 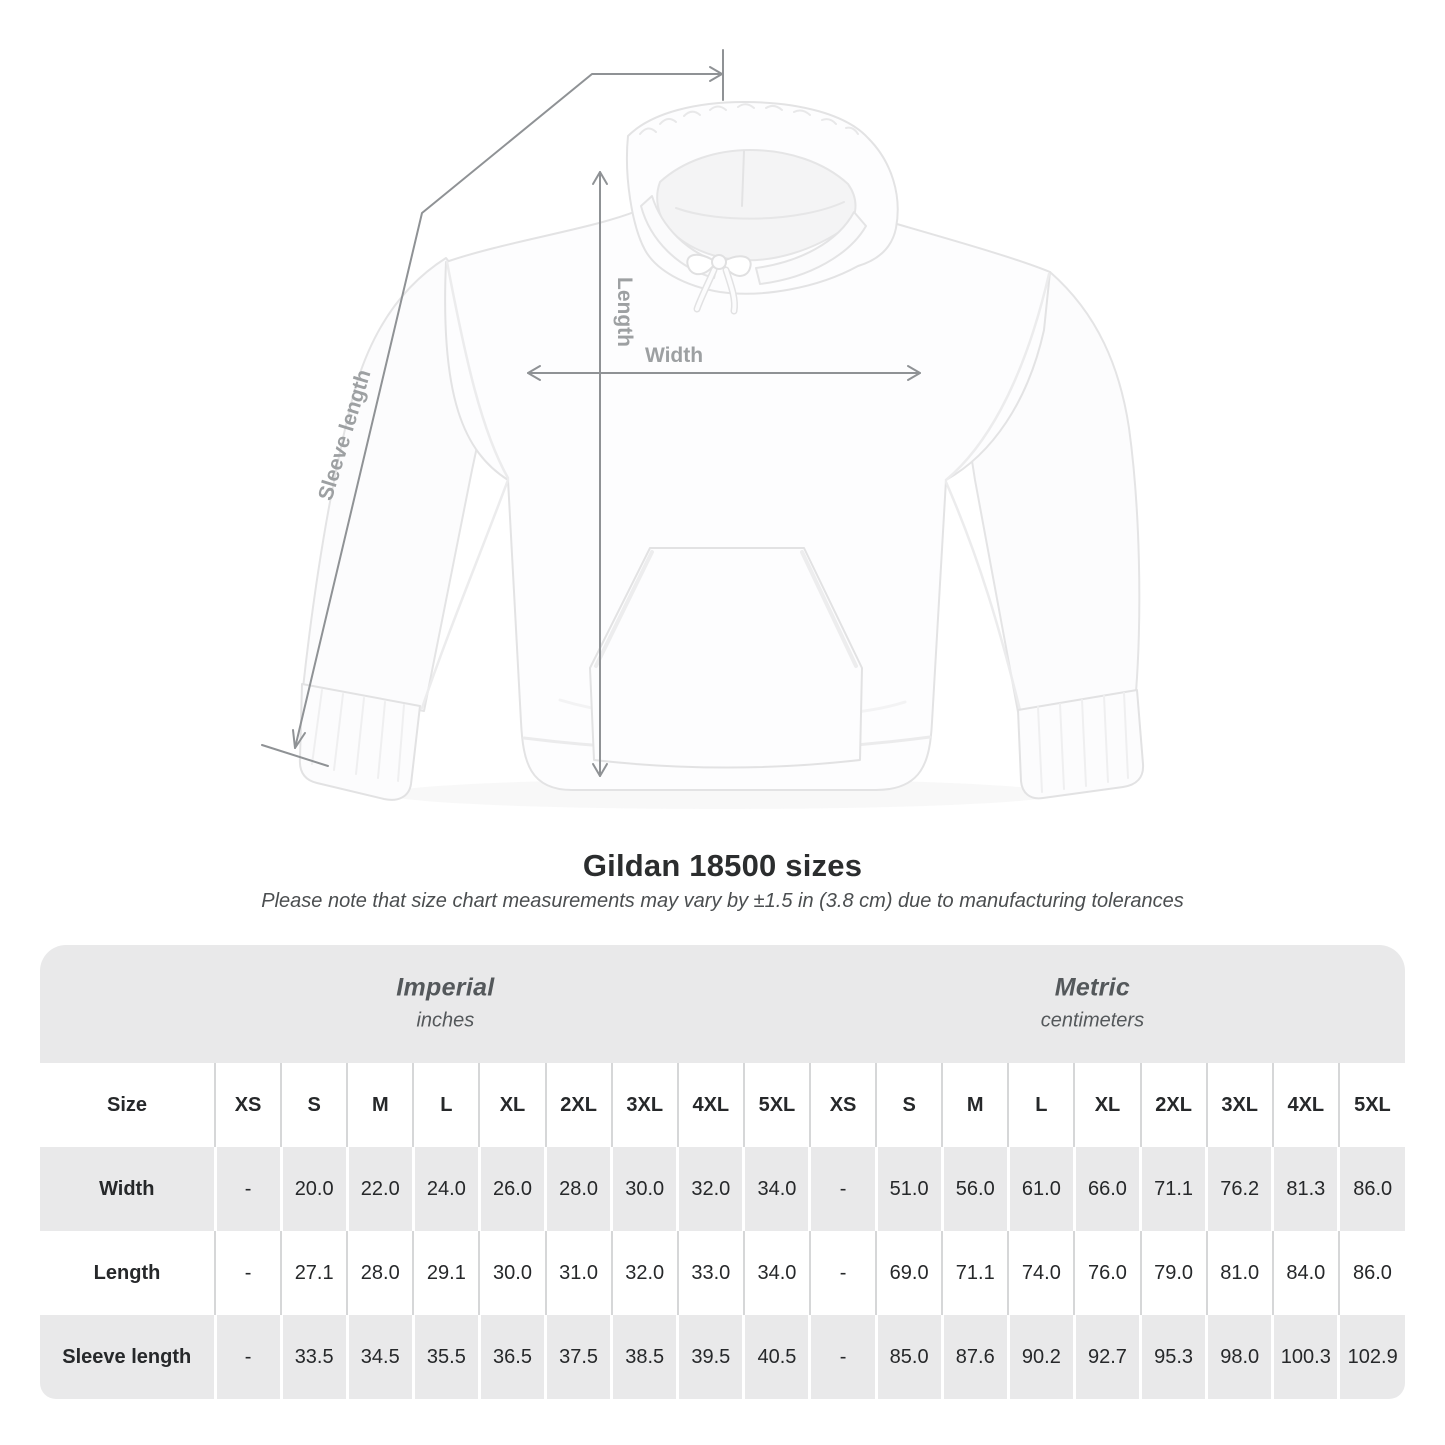 What do you see at coordinates (1305, 1189) in the screenshot?
I see `value-cell: 81.3` at bounding box center [1305, 1189].